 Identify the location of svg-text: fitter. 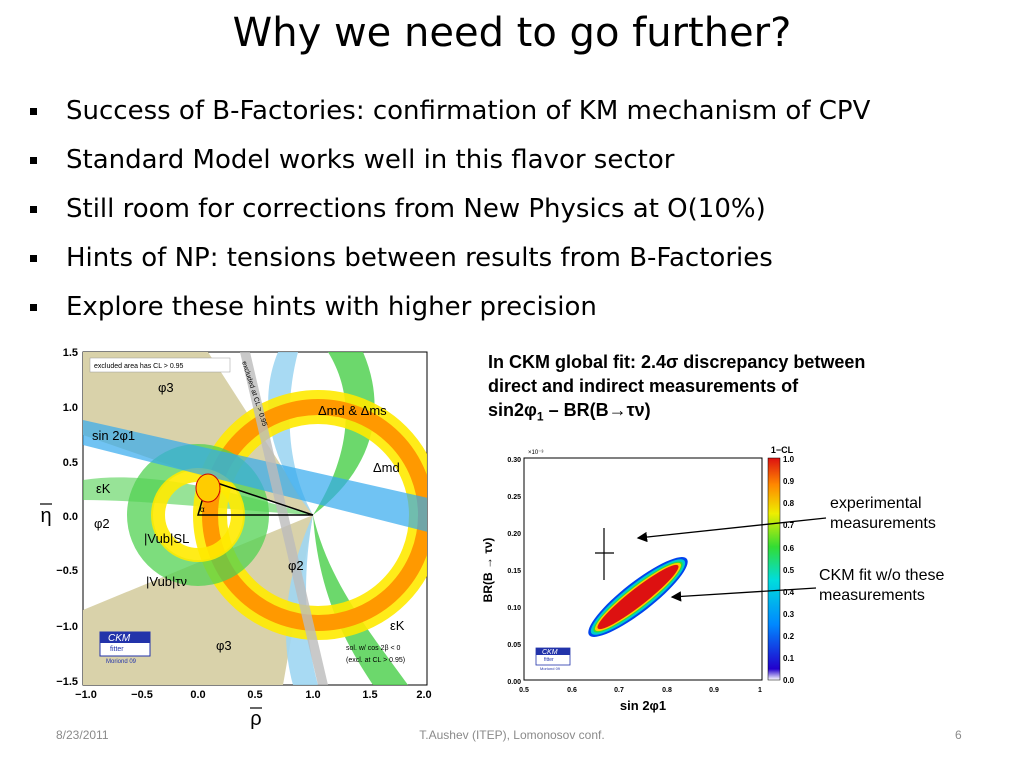
(549, 660).